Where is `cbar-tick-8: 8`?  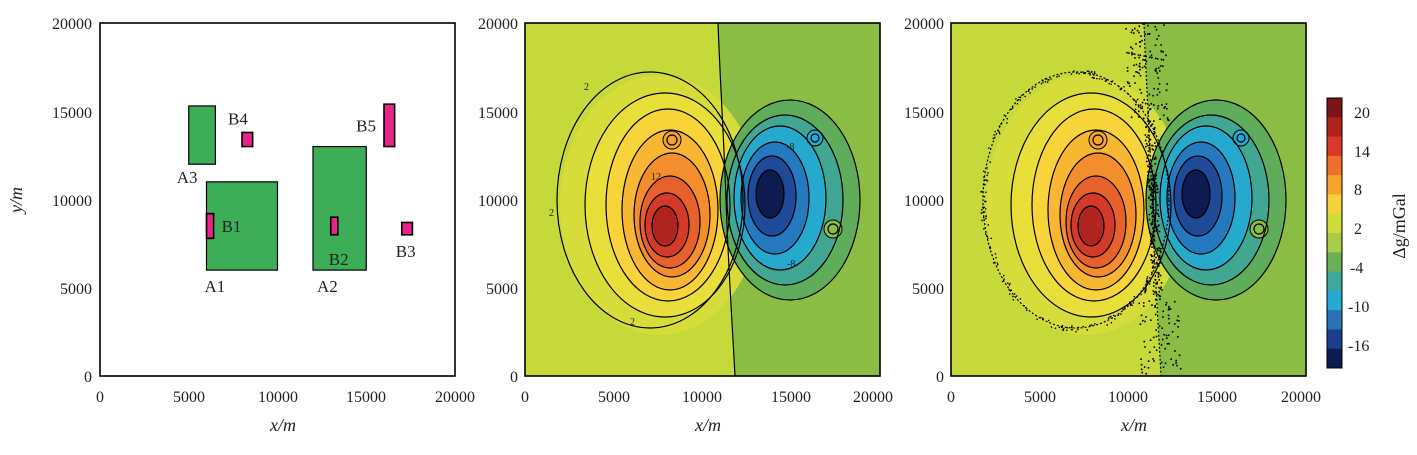
cbar-tick-8: 8 is located at coordinates (1358, 190).